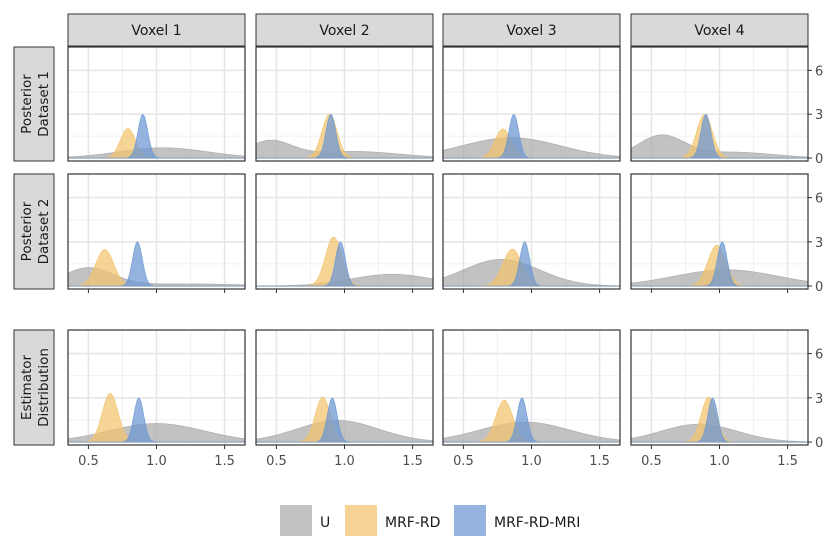 The height and width of the screenshot is (536, 827). I want to click on column-strip-label: Voxel 1, so click(156, 31).